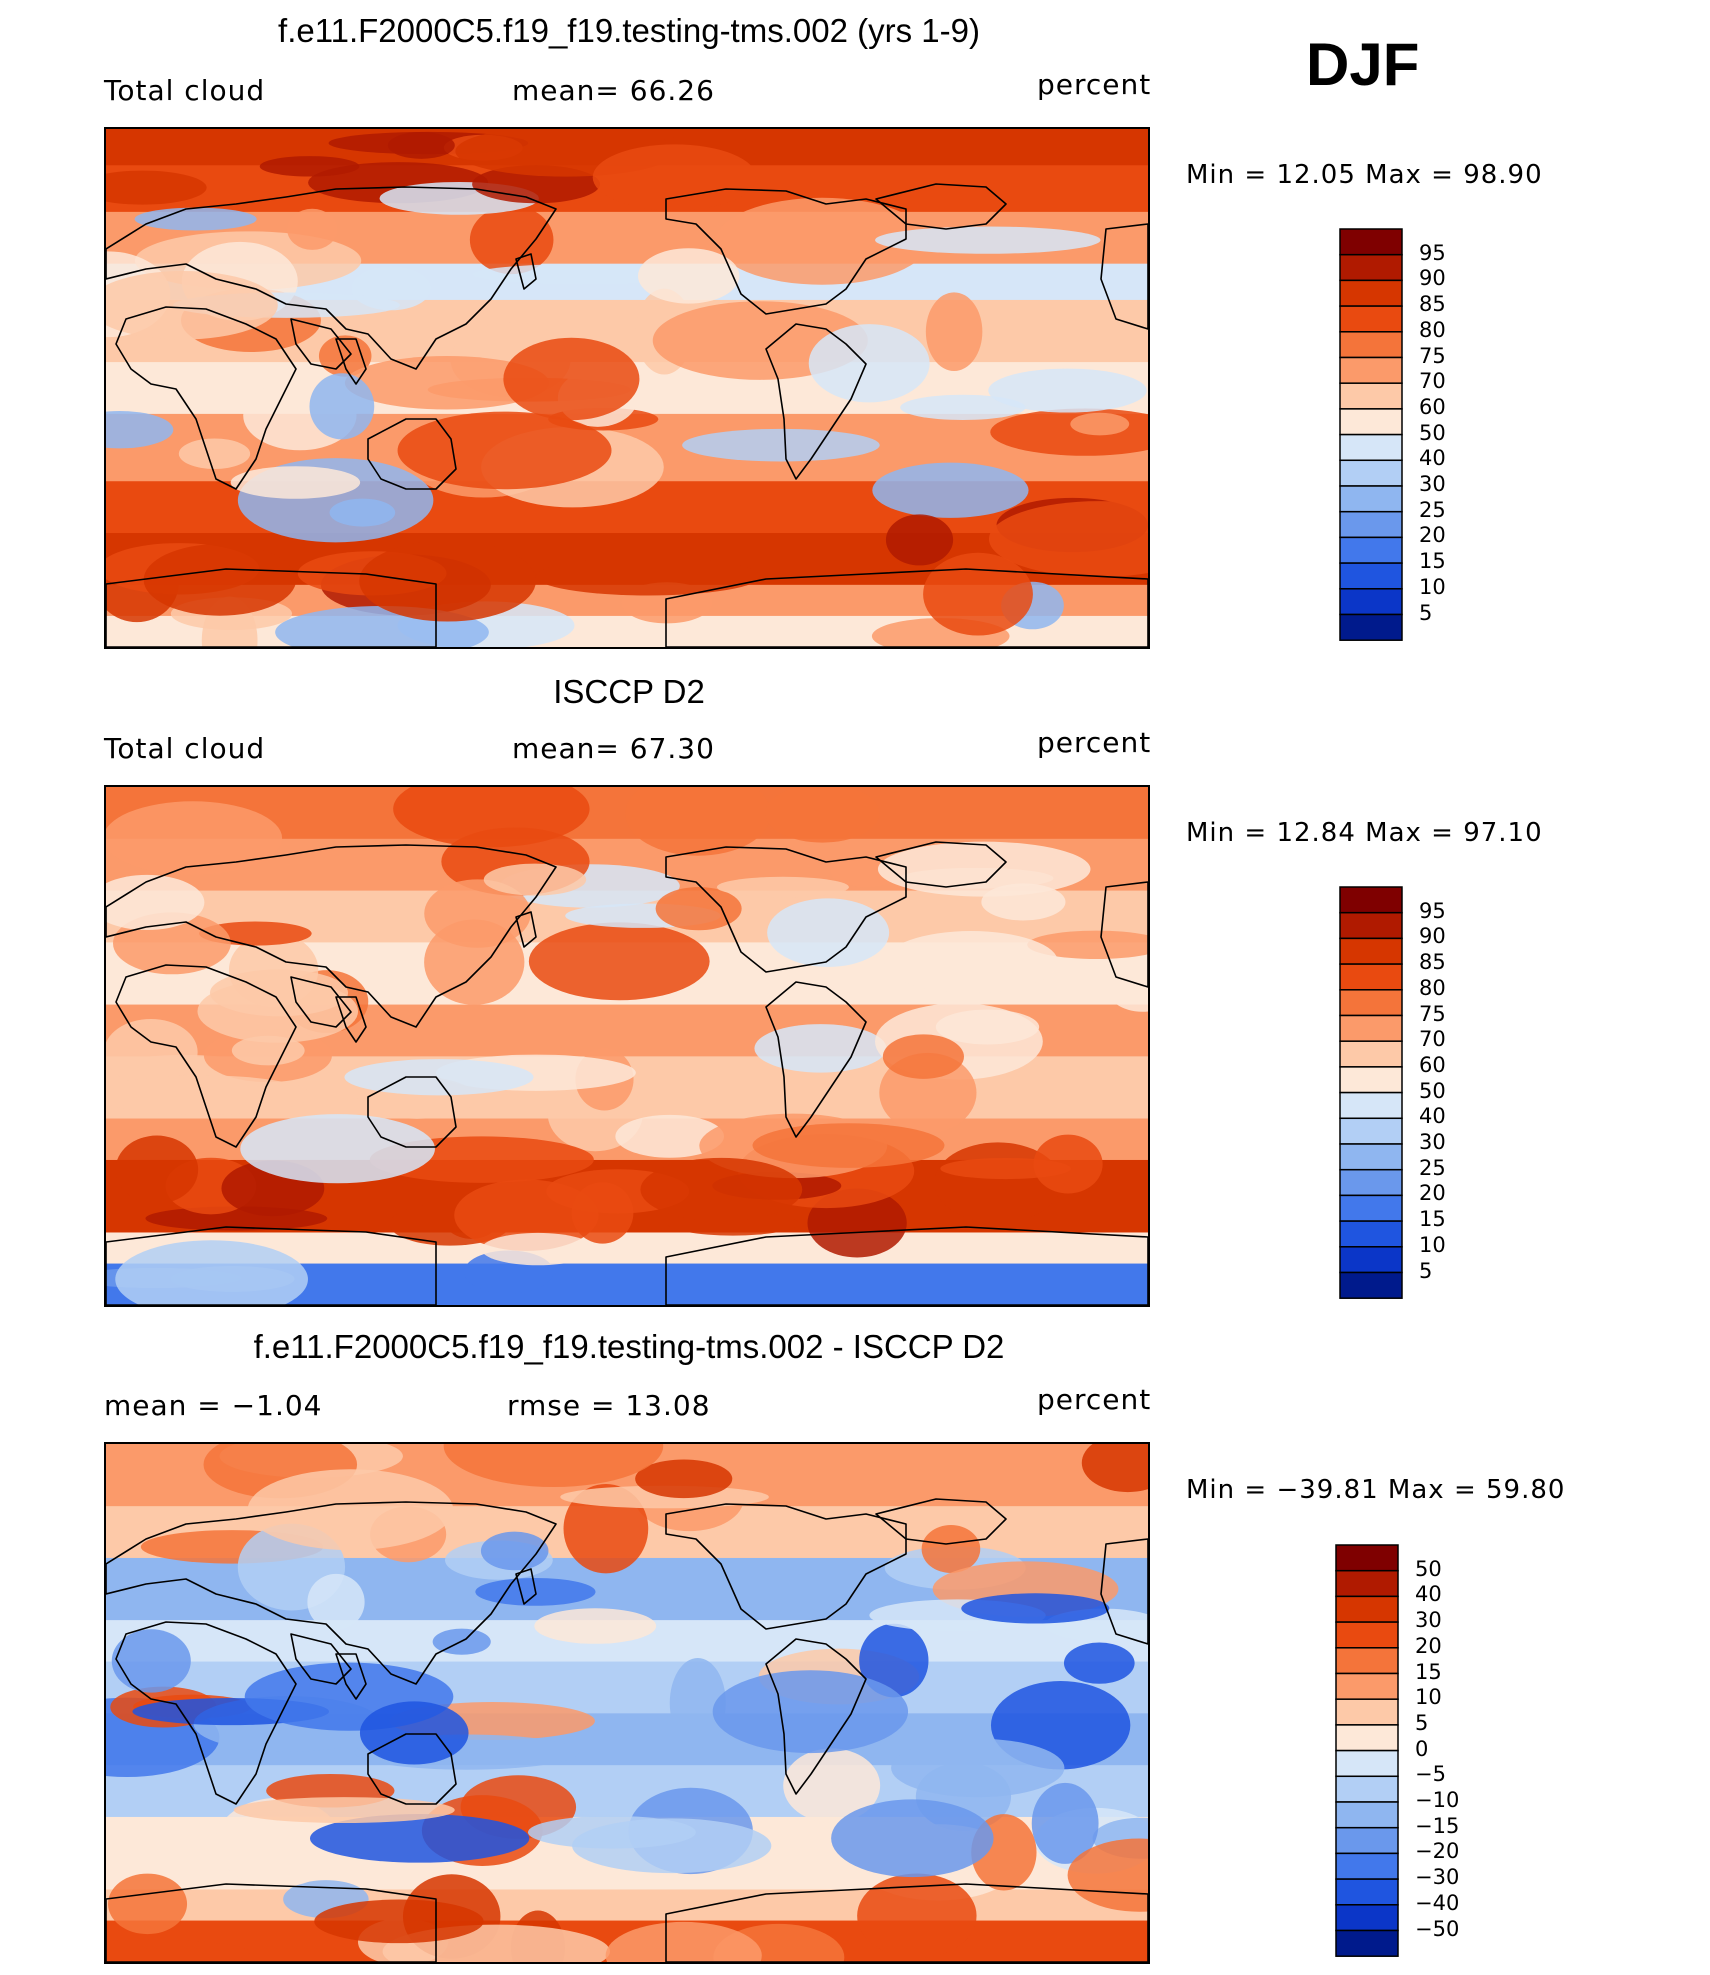 The width and height of the screenshot is (1710, 1975). I want to click on colorbar-tick-label: −40, so click(1437, 1902).